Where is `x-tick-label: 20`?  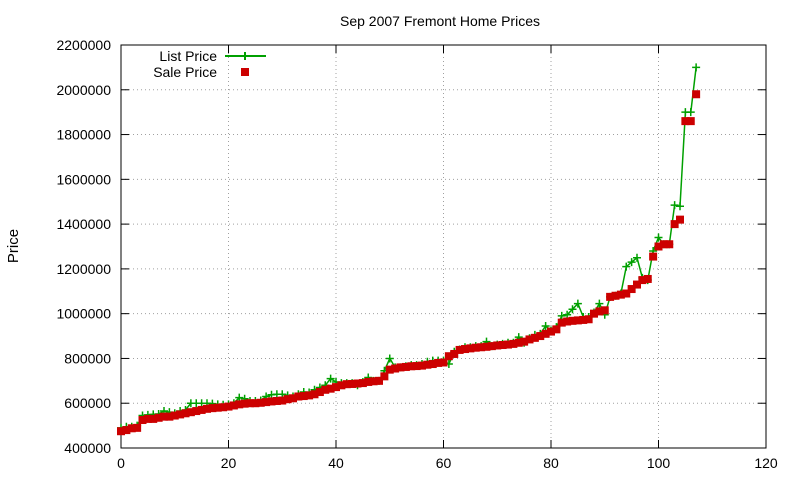
x-tick-label: 20 is located at coordinates (229, 463).